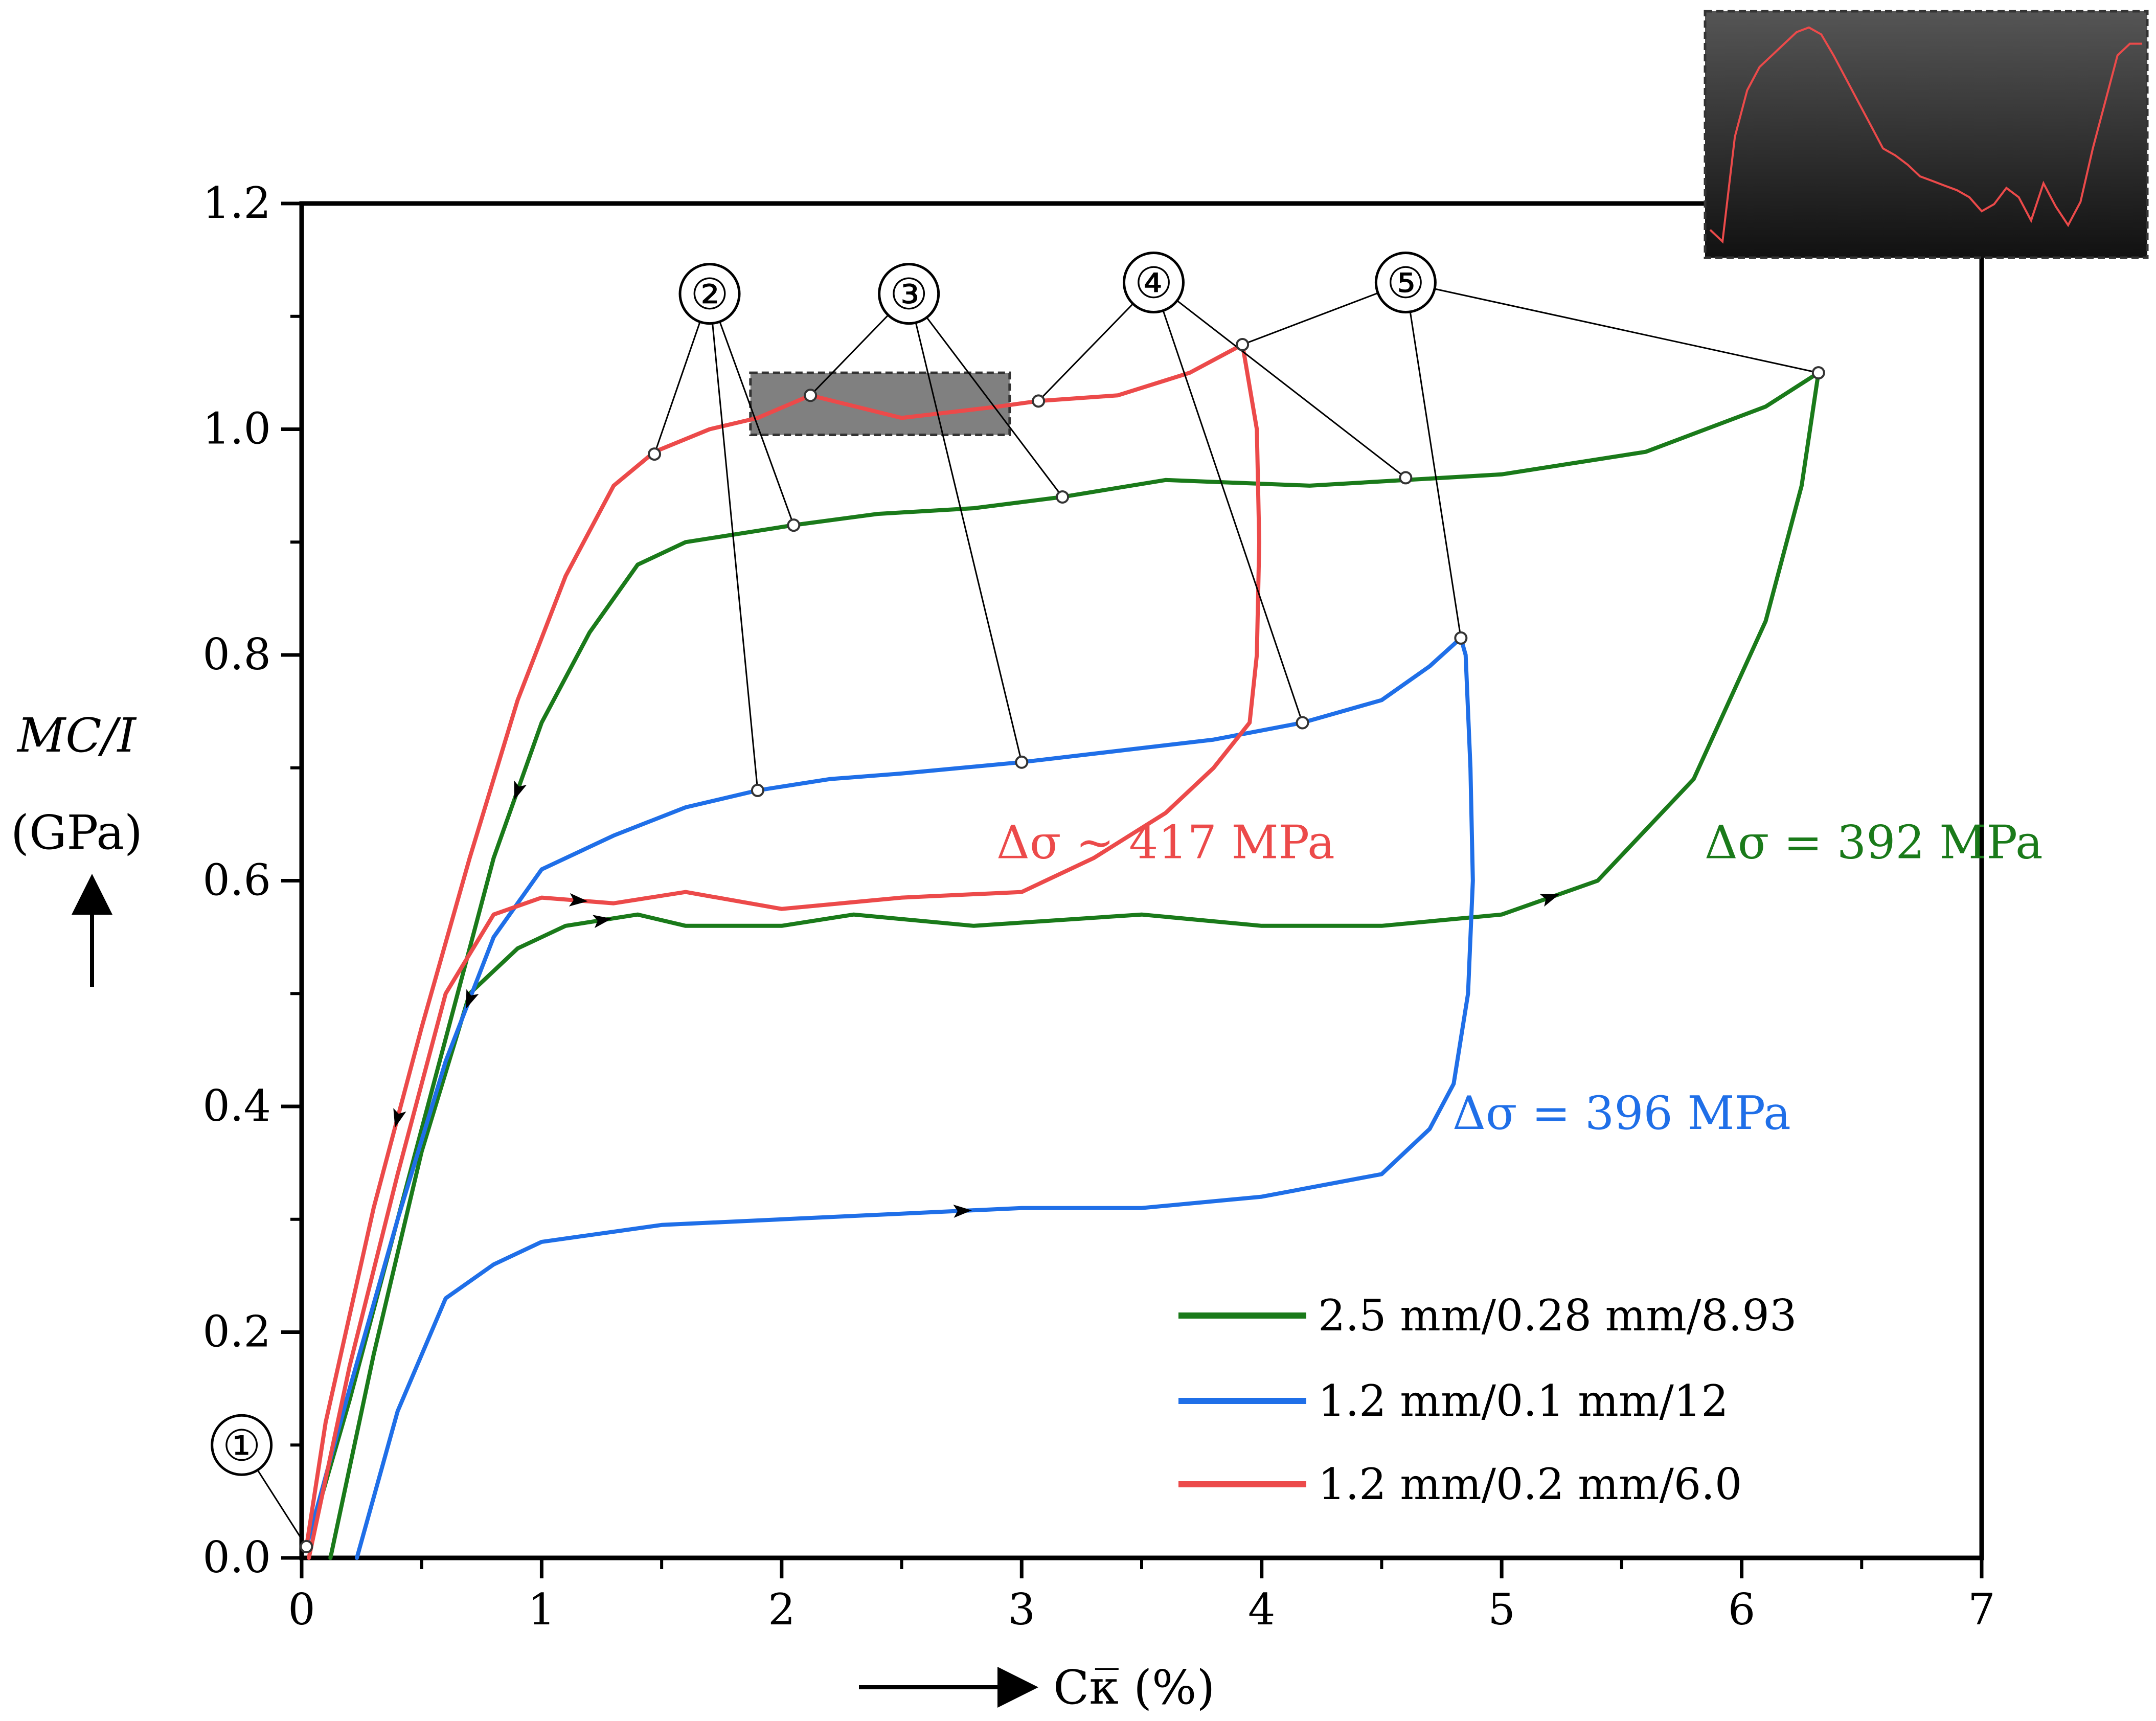 This screenshot has width=2156, height=1721. What do you see at coordinates (236, 1557) in the screenshot?
I see `y-tick-label: 0.0` at bounding box center [236, 1557].